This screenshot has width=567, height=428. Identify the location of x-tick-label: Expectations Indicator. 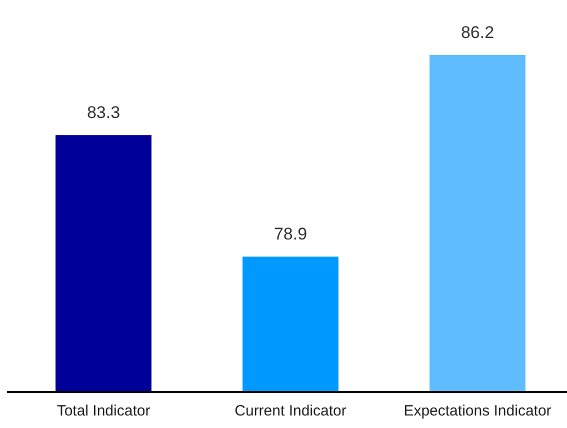
(478, 411).